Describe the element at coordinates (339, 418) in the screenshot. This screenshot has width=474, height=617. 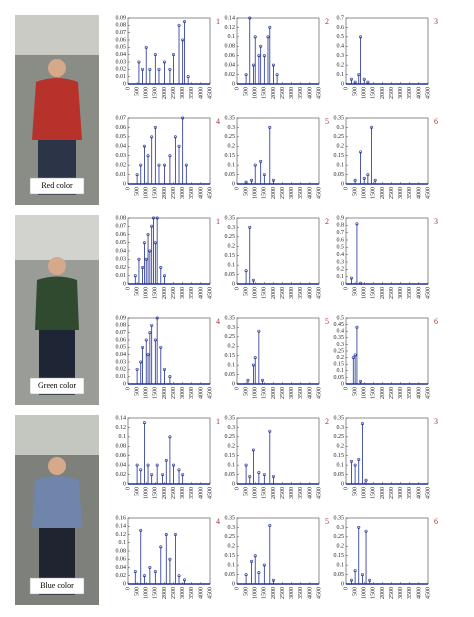
I see `y-tick-label: 0.35` at that location.